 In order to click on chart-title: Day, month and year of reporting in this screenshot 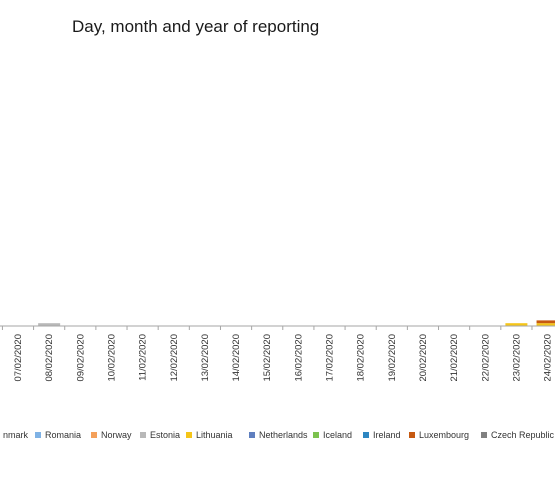, I will do `click(196, 26)`.